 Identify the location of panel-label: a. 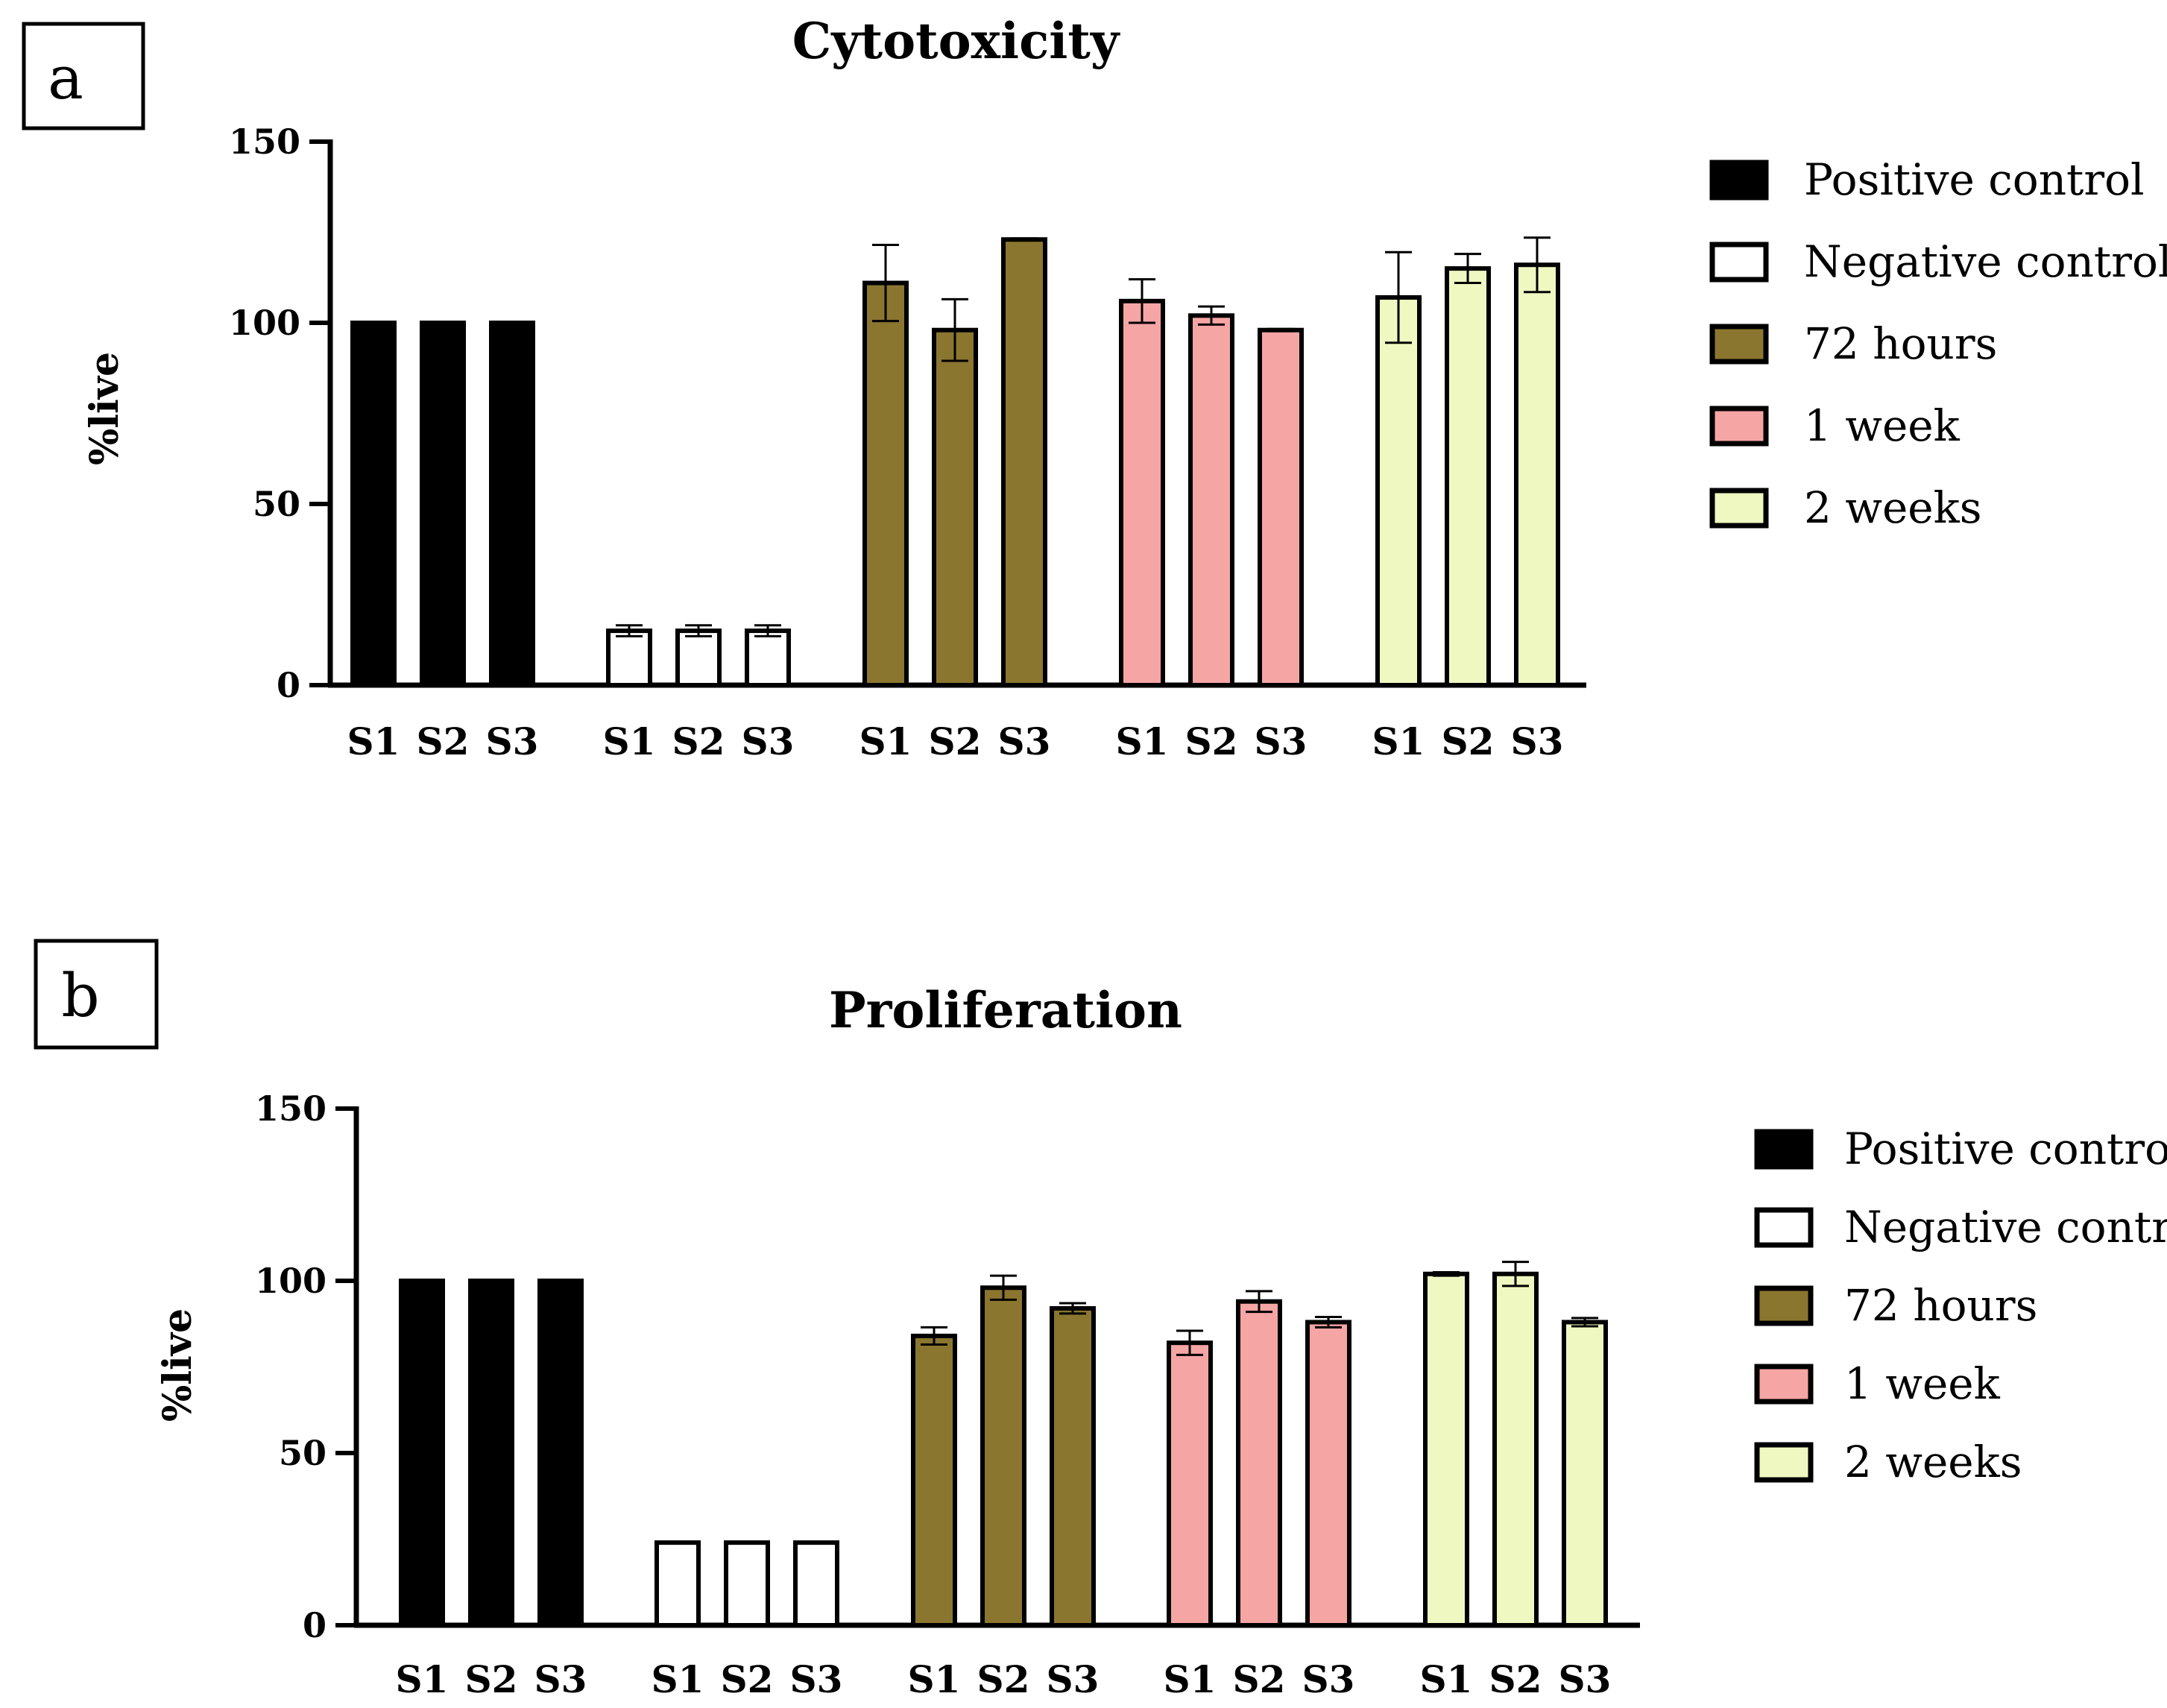
(65, 78).